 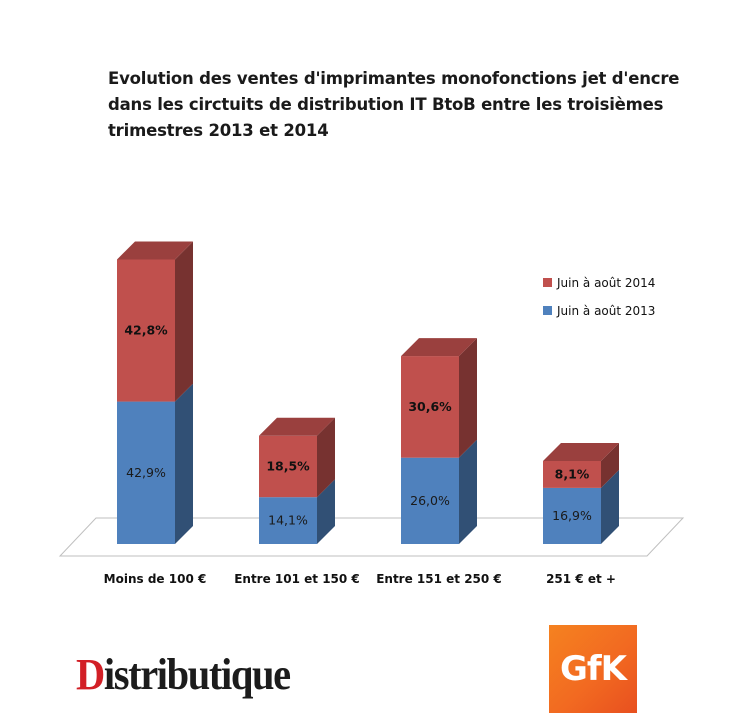 What do you see at coordinates (593, 669) in the screenshot?
I see `gfk-logo: GfK` at bounding box center [593, 669].